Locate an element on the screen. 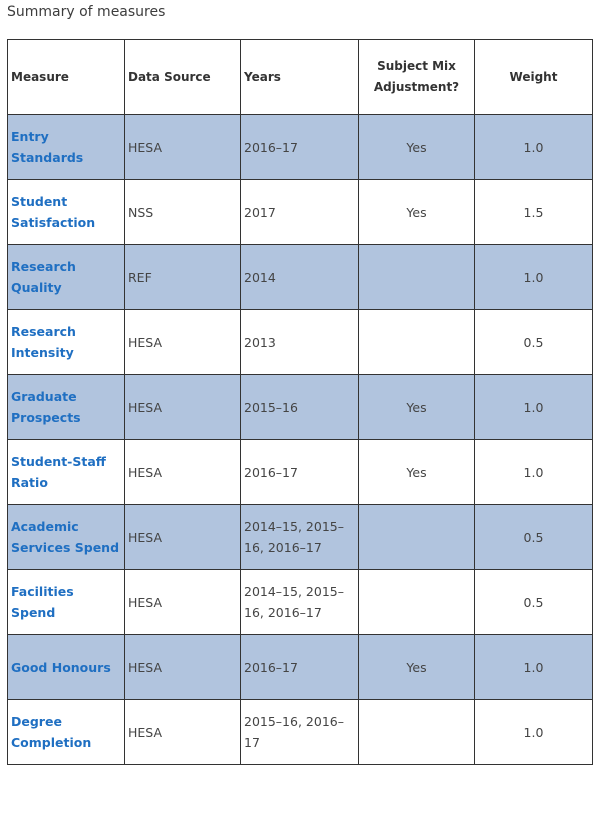  measure-cell: Degree Completion is located at coordinates (66, 732).